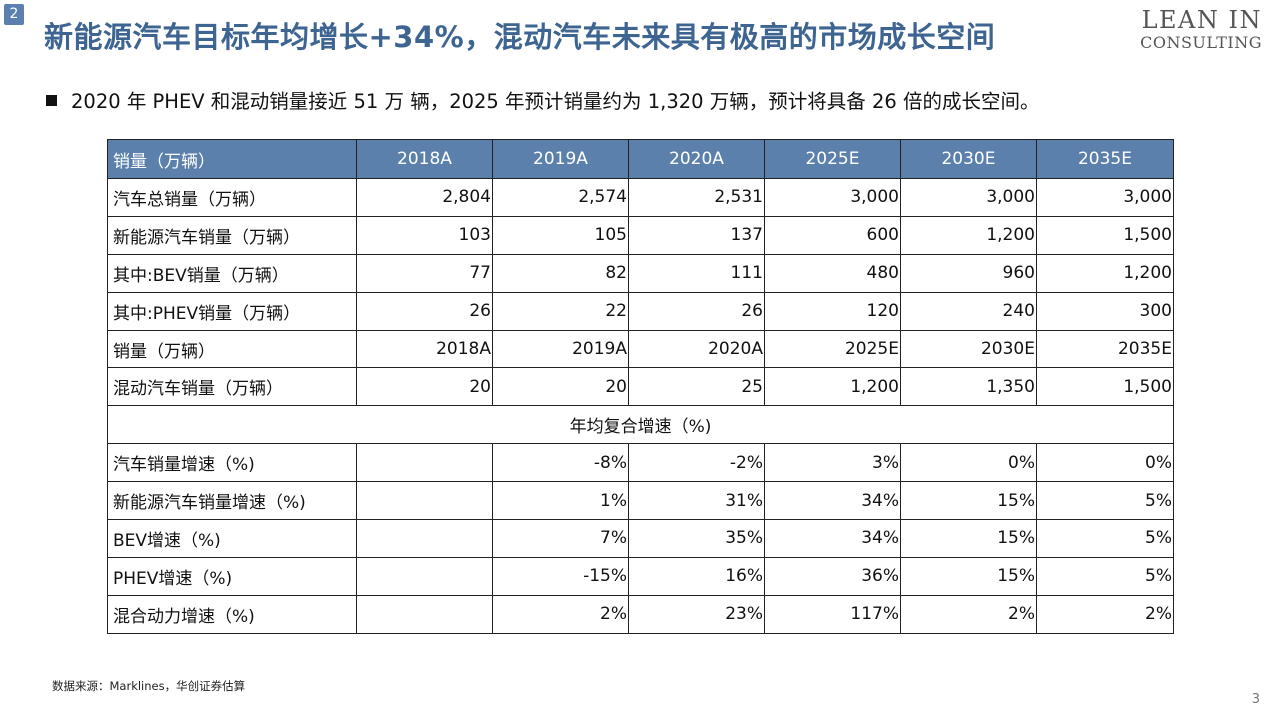 The height and width of the screenshot is (720, 1280). What do you see at coordinates (560, 197) in the screenshot?
I see `table-cell: 2,574` at bounding box center [560, 197].